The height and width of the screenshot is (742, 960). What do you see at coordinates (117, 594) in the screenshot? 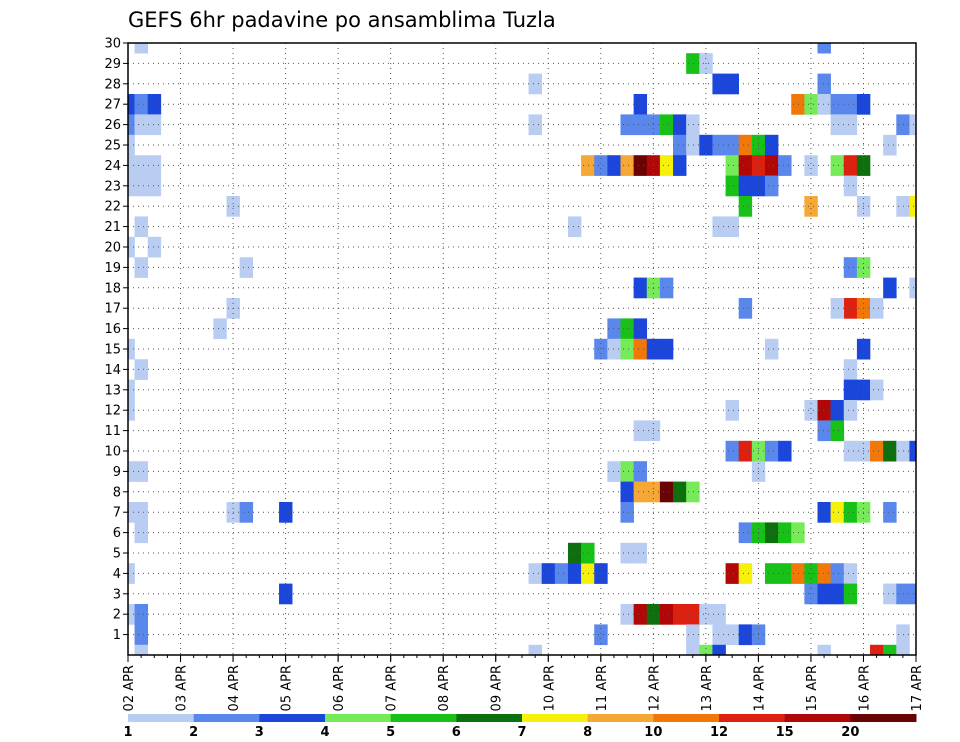
I see `y-tick-label: 3` at bounding box center [117, 594].